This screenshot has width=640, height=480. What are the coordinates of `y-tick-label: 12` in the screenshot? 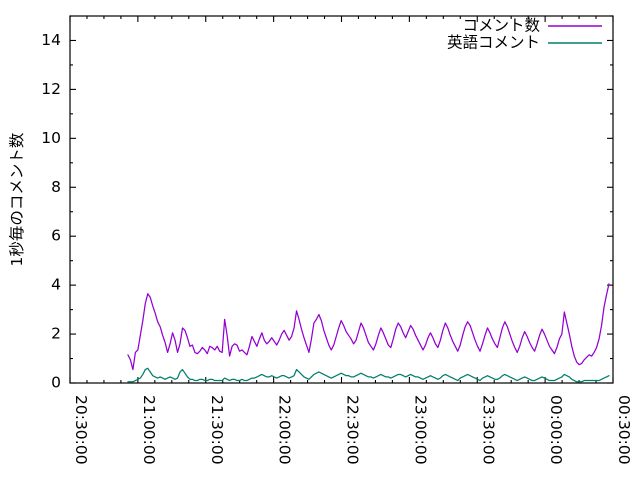 It's located at (51, 89).